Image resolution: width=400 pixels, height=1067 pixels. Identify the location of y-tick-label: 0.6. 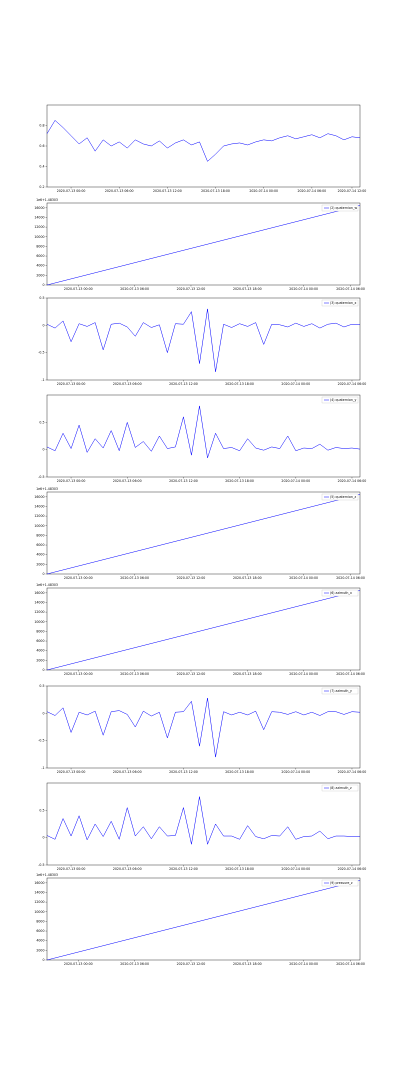
(41, 146).